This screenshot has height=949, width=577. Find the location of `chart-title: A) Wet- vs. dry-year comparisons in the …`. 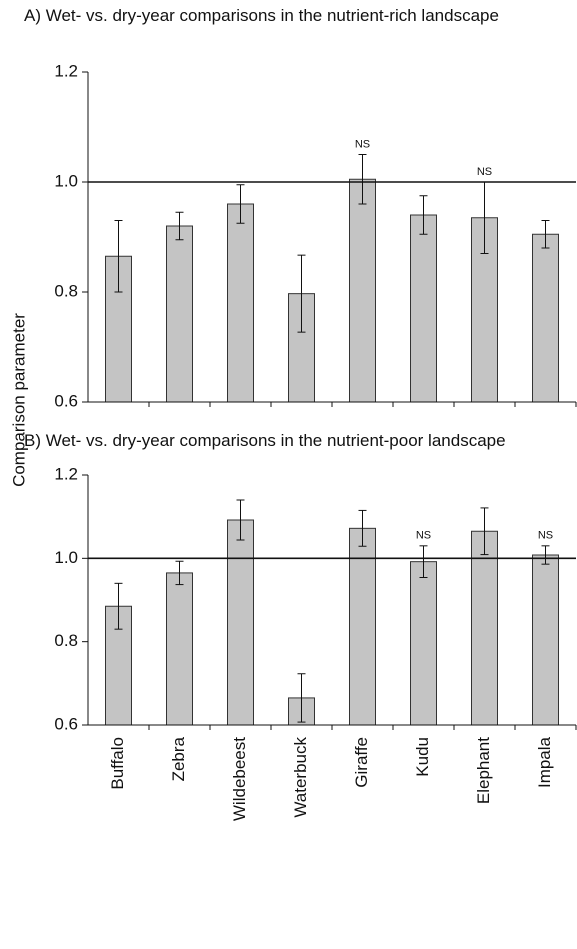

chart-title: A) Wet- vs. dry-year comparisons in the … is located at coordinates (261, 15).